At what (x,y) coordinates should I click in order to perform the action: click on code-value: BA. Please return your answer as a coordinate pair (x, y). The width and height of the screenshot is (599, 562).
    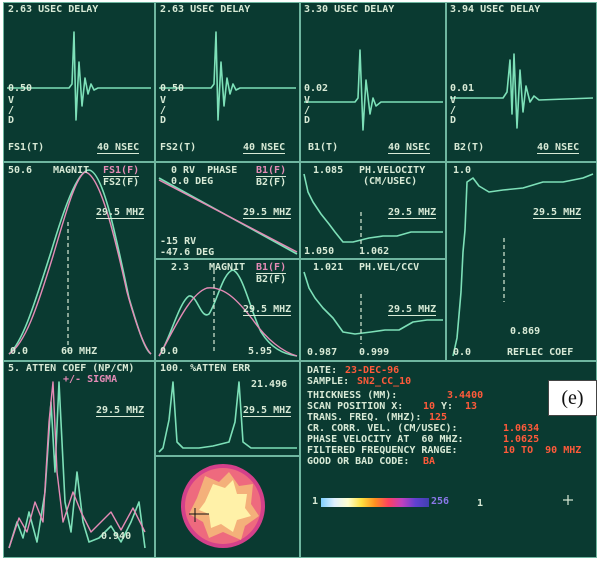
    Looking at the image, I should click on (429, 461).